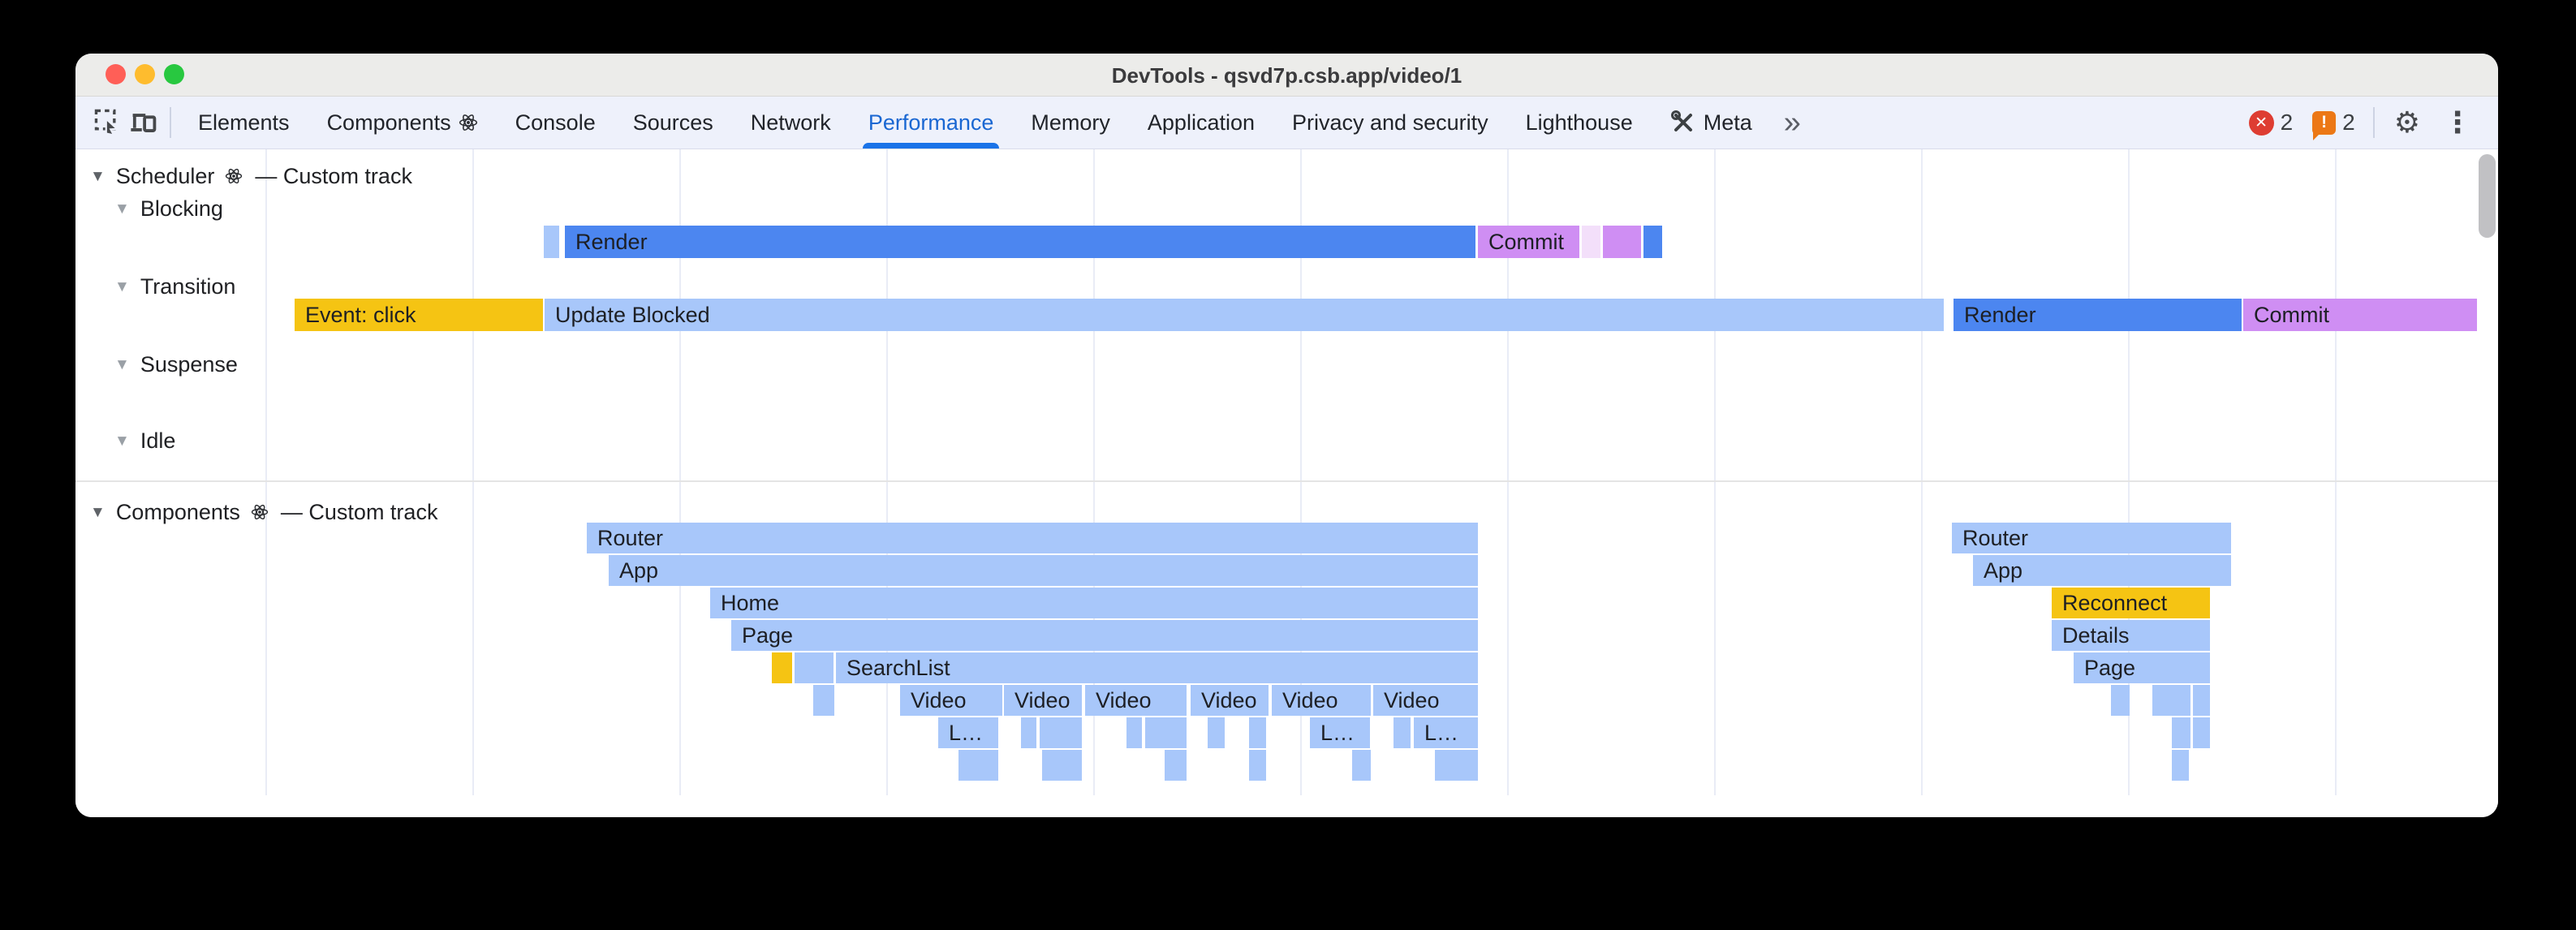 The image size is (2576, 930). Describe the element at coordinates (174, 74) in the screenshot. I see `traffic-light-zoom-button` at that location.